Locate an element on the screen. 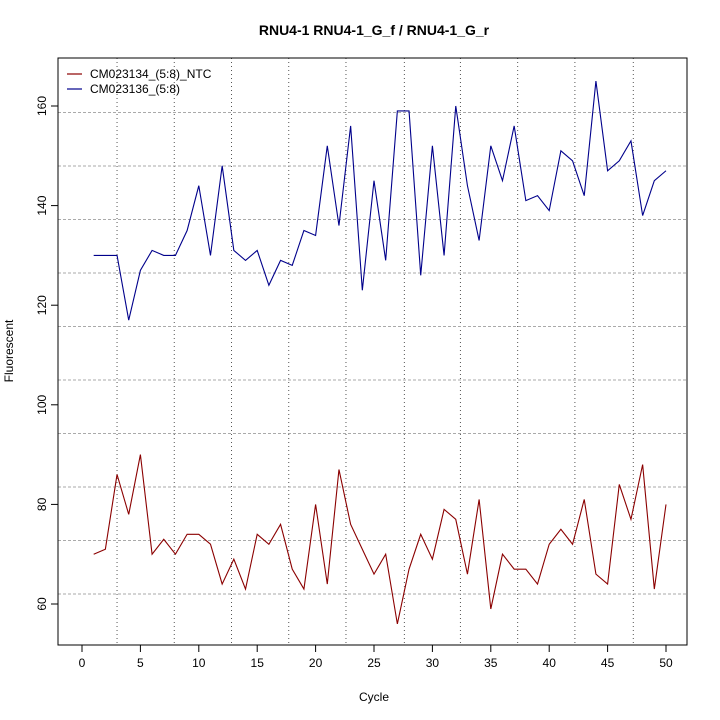 The height and width of the screenshot is (720, 720). x-axis-label: Cycle is located at coordinates (374, 697).